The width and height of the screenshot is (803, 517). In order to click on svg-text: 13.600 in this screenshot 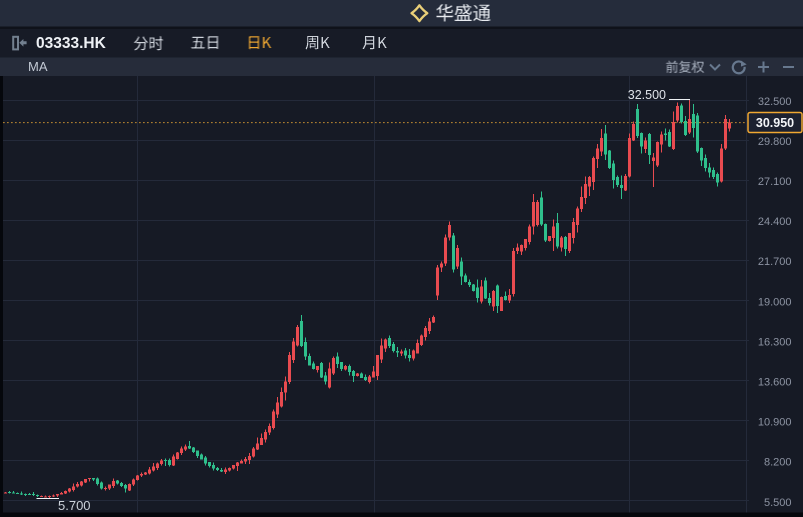, I will do `click(775, 383)`.